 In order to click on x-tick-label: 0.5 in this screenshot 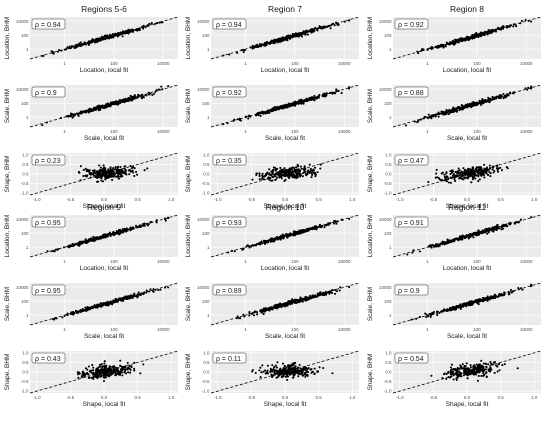, I will do `click(501, 199)`.